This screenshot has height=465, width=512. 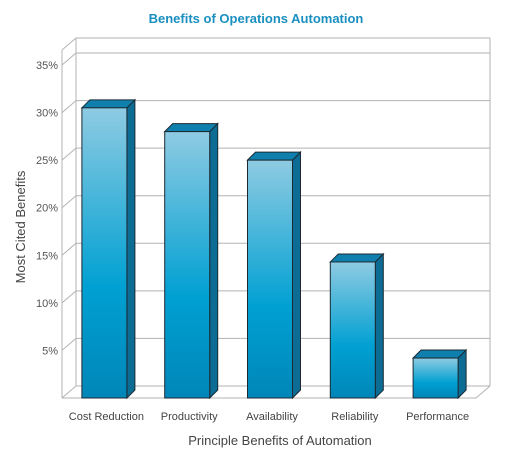 I want to click on y-tick-label: 30%, so click(x=47, y=114).